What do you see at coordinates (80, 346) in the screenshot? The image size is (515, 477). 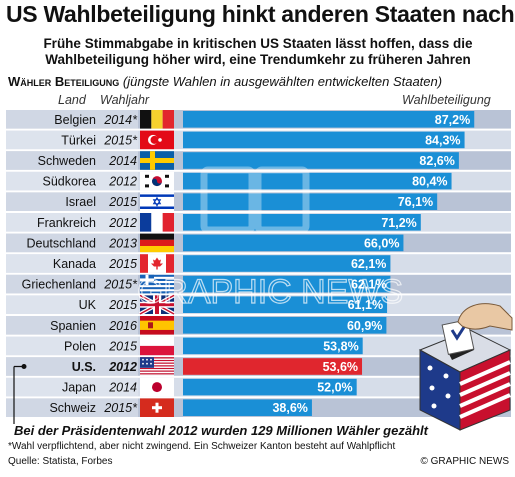 I see `country-label: Polen` at bounding box center [80, 346].